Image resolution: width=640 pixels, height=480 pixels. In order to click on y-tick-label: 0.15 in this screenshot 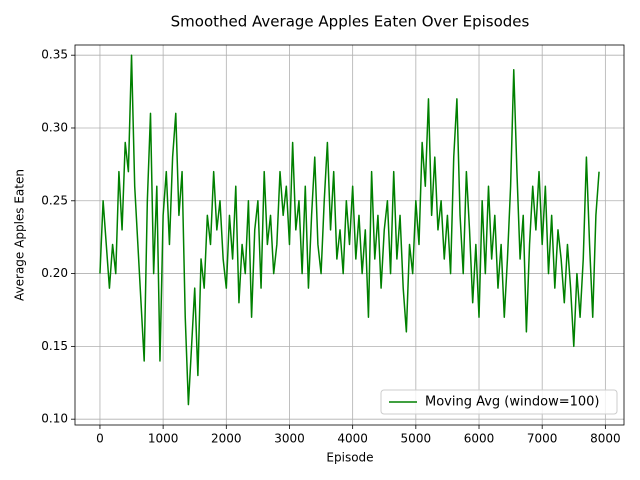, I will do `click(54, 346)`.